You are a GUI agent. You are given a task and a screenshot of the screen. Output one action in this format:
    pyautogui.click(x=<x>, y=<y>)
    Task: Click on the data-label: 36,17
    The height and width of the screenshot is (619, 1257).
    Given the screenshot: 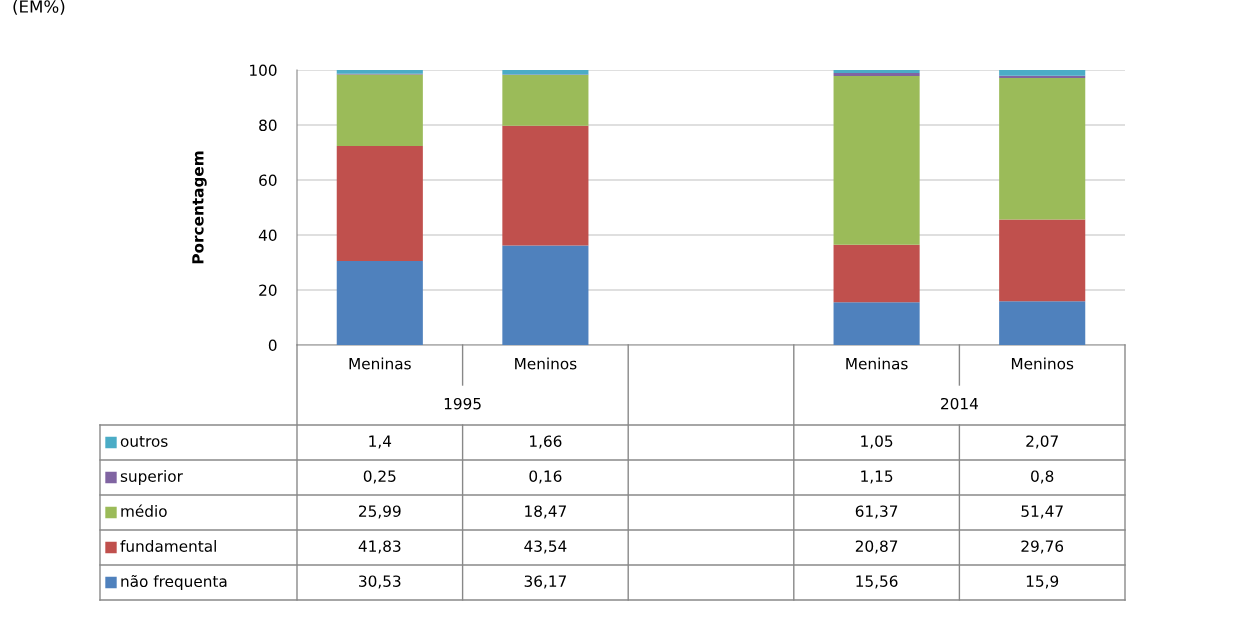 What is the action you would take?
    pyautogui.click(x=545, y=582)
    